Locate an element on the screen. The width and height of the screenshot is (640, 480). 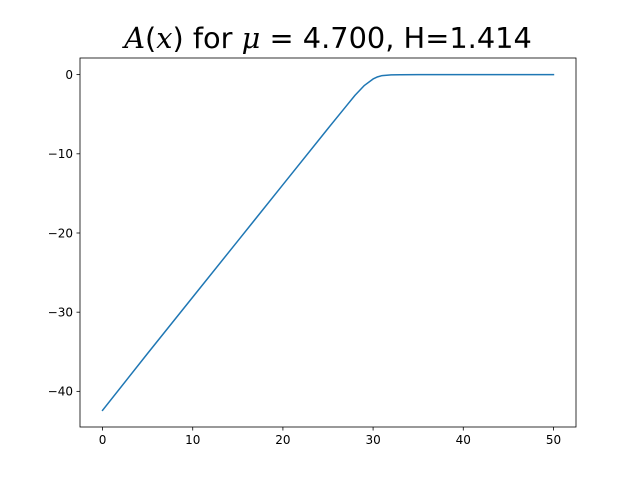
title-mu-symbol: μ is located at coordinates (251, 38).